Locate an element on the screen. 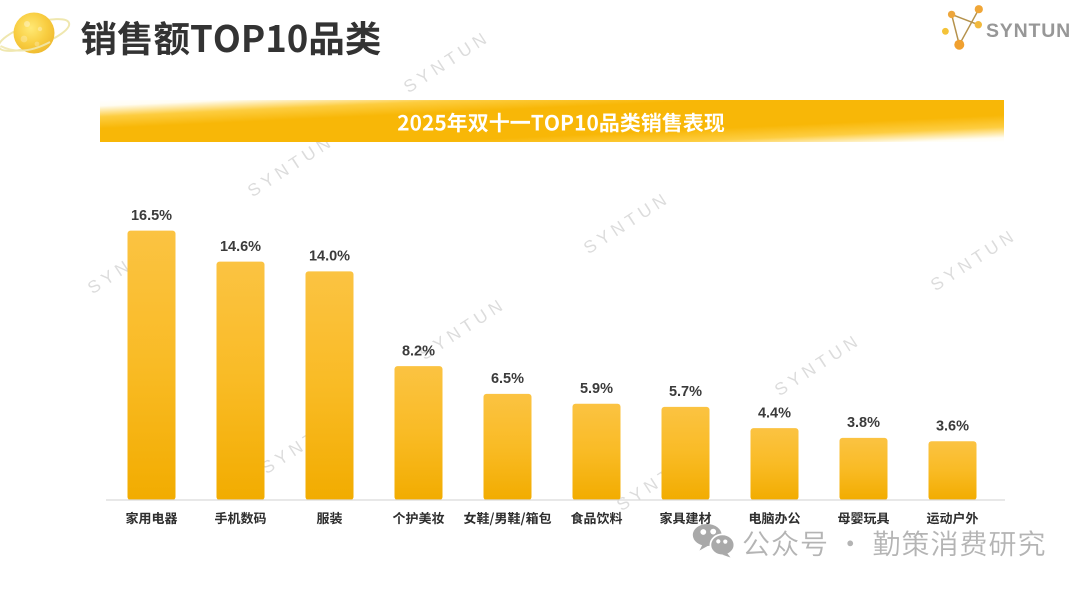 Image resolution: width=1080 pixels, height=589 pixels. svg-text: 6.5% is located at coordinates (507, 379).